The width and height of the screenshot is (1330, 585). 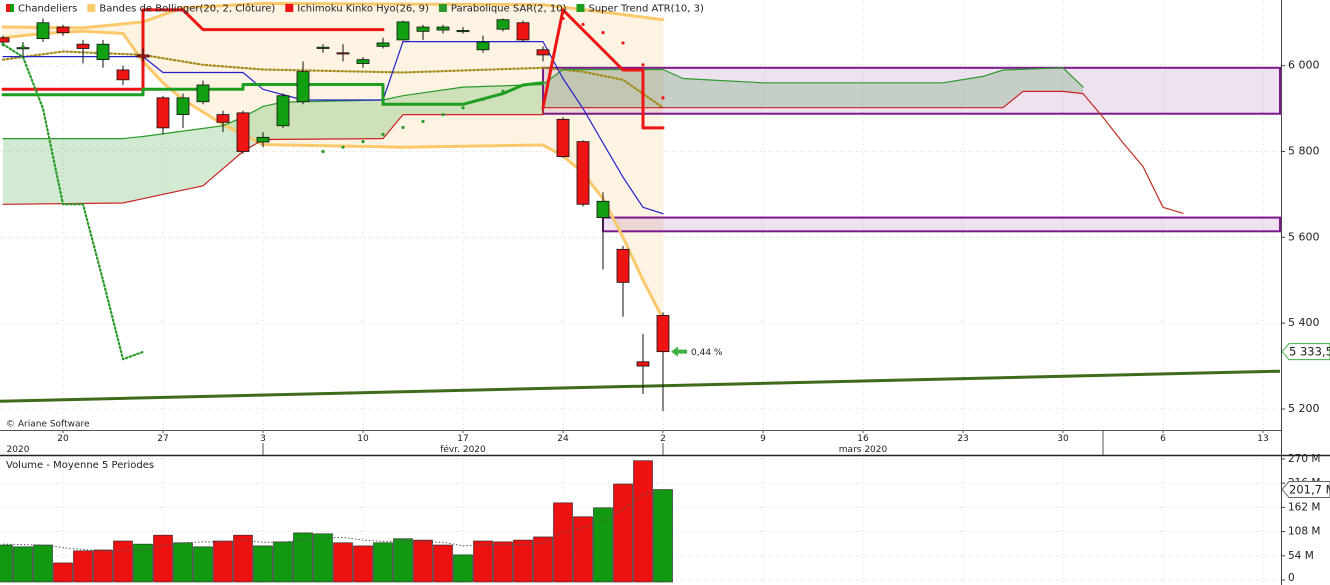 I want to click on y-tick-label: 108 M, so click(x=1304, y=532).